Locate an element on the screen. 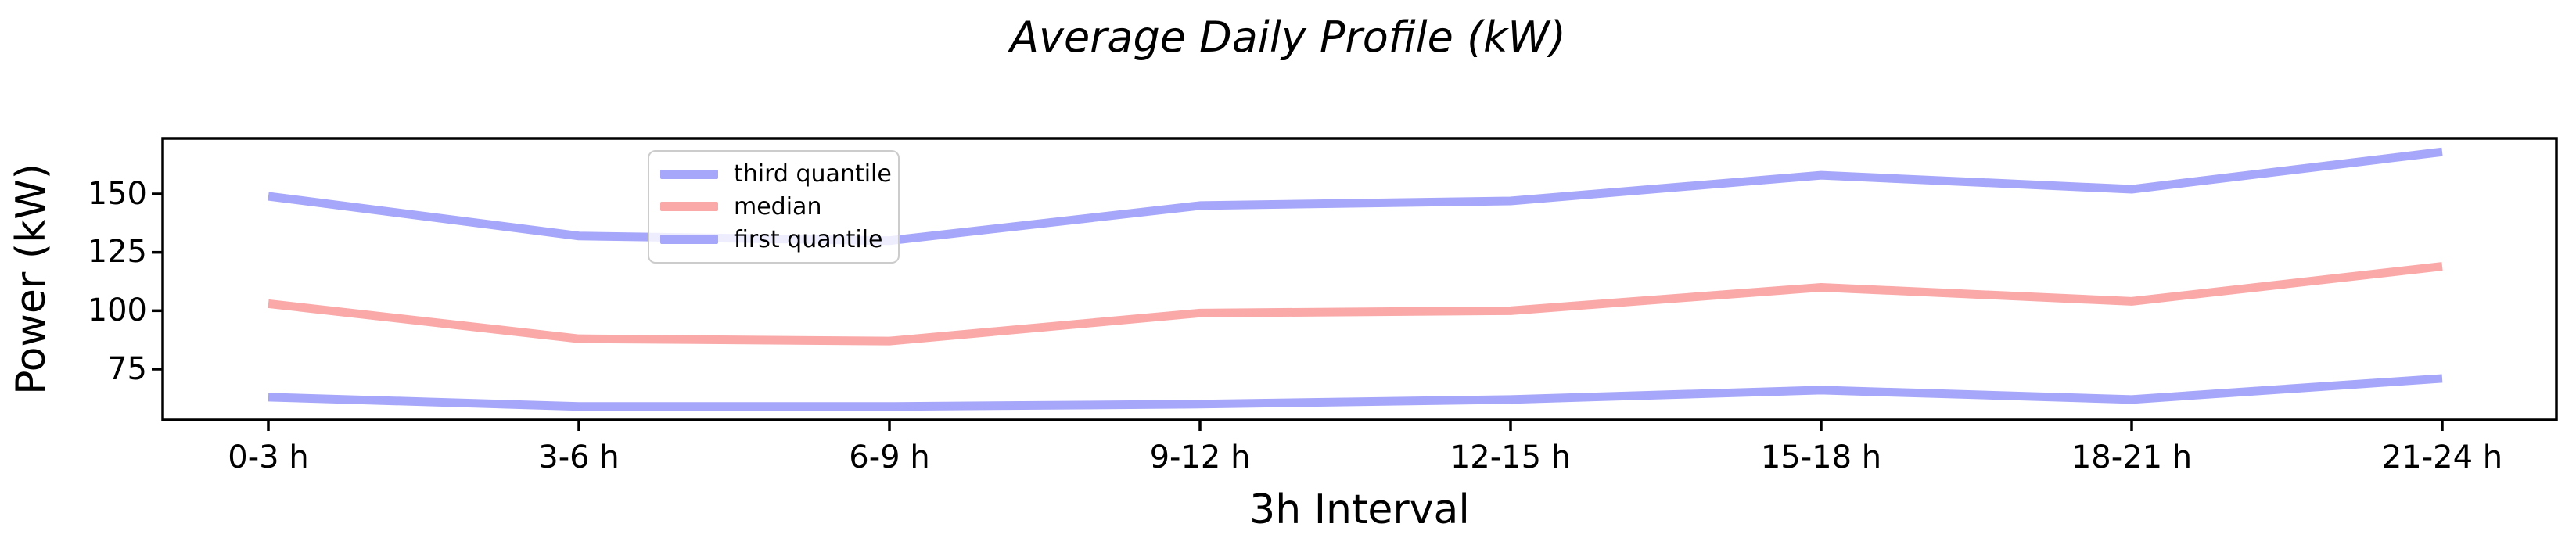  x-tick-label: 6-9 h is located at coordinates (889, 457).